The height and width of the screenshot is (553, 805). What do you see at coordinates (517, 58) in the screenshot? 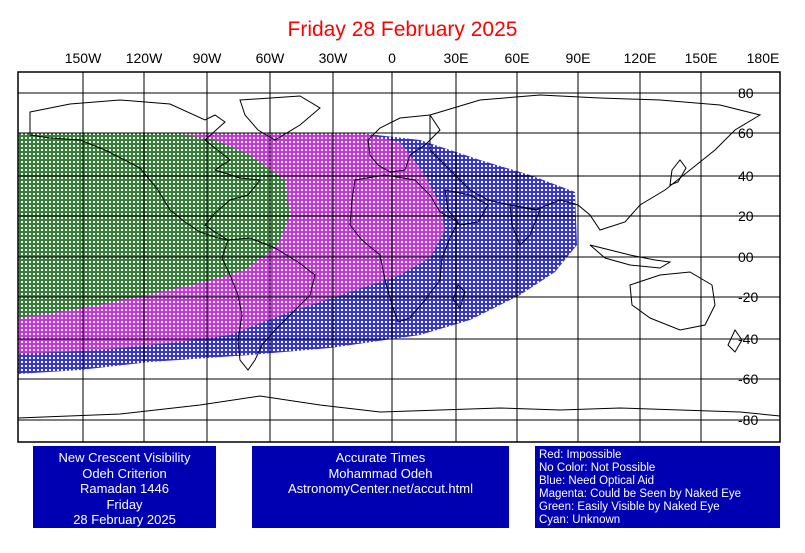
I see `lon-label-60e: 60E` at bounding box center [517, 58].